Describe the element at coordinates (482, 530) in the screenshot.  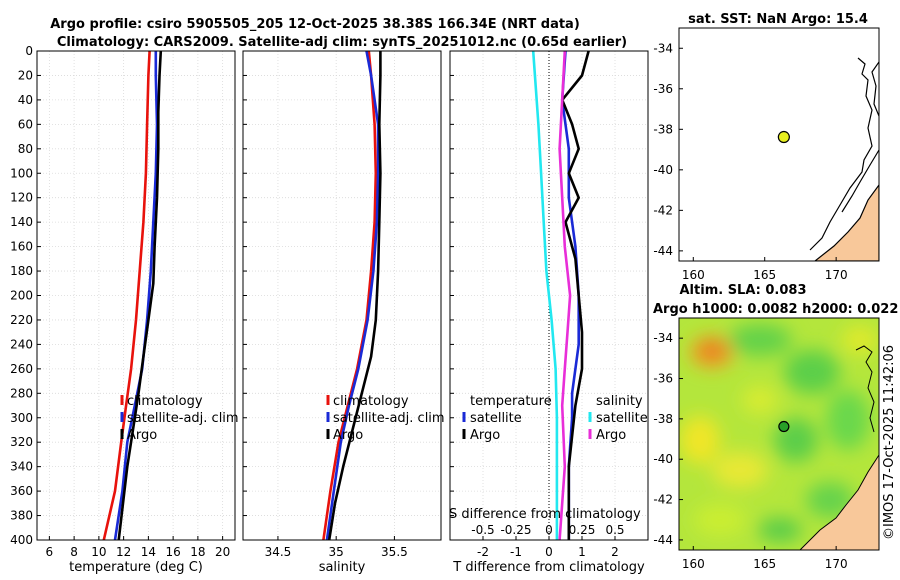
I see `top-x-tick-label: -0.5` at that location.